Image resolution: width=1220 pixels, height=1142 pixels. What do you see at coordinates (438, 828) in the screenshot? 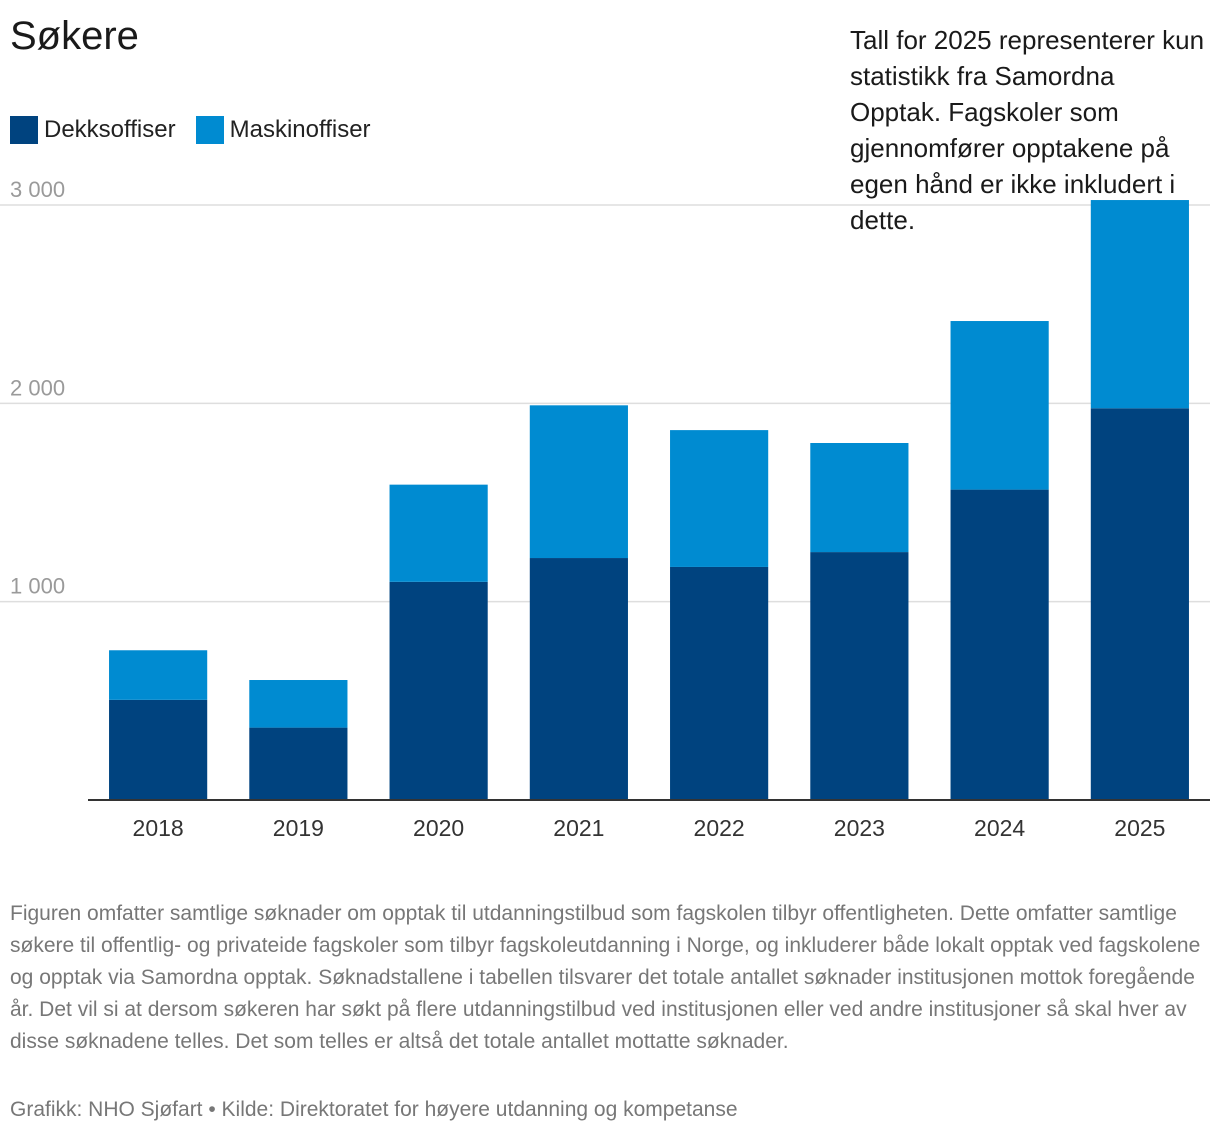
I see `x-tick-label-2020: 2020` at bounding box center [438, 828].